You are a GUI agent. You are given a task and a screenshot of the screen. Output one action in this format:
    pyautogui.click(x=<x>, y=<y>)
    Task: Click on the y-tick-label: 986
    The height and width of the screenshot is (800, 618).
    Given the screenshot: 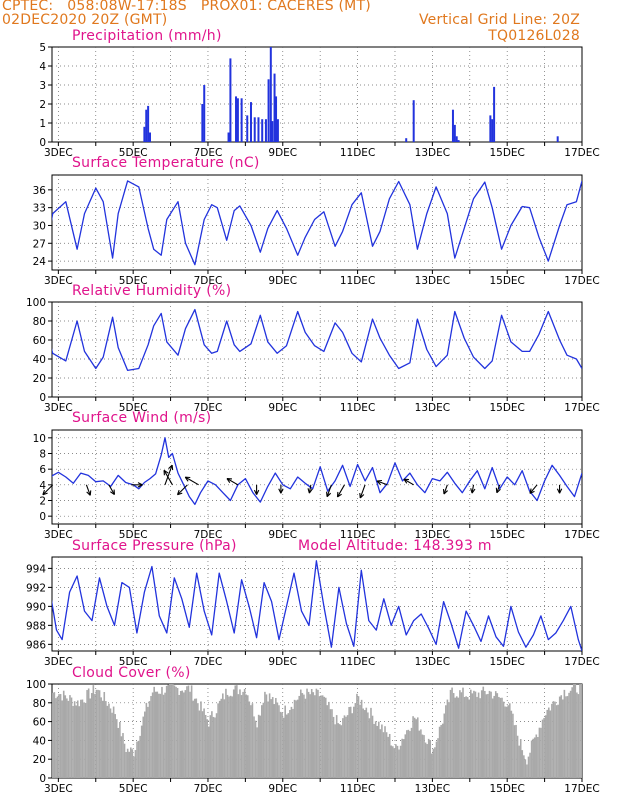 What is the action you would take?
    pyautogui.click(x=36, y=645)
    